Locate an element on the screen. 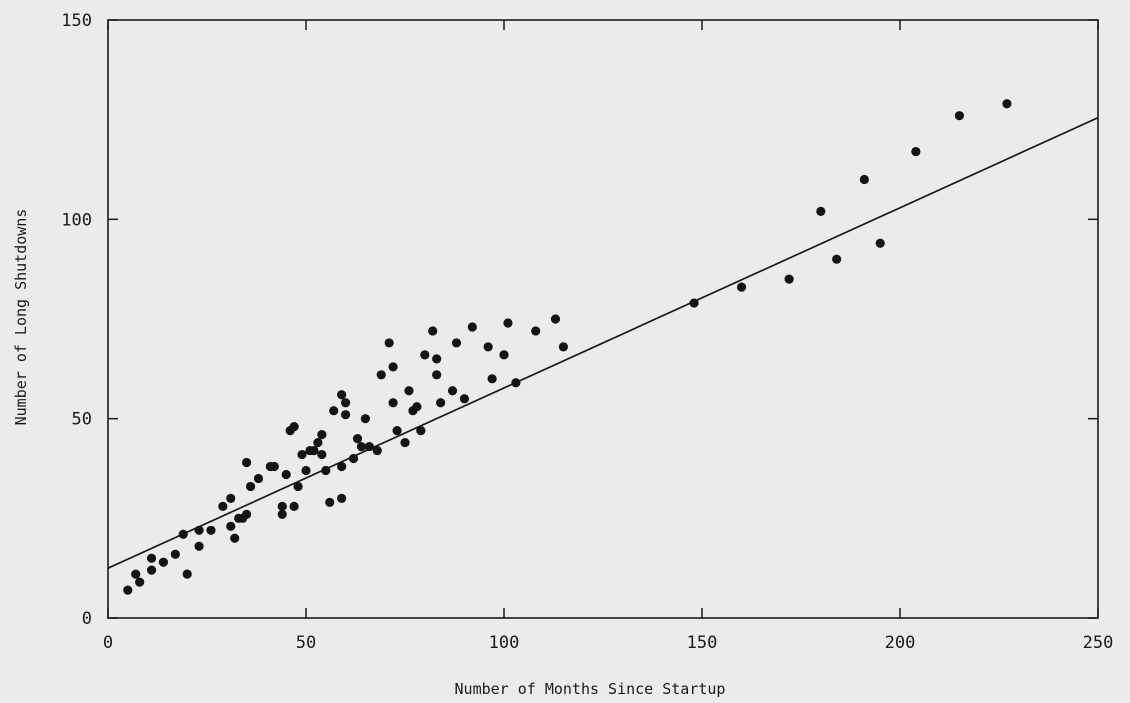  x-axis-label: Number of Months Since Startup is located at coordinates (590, 689).